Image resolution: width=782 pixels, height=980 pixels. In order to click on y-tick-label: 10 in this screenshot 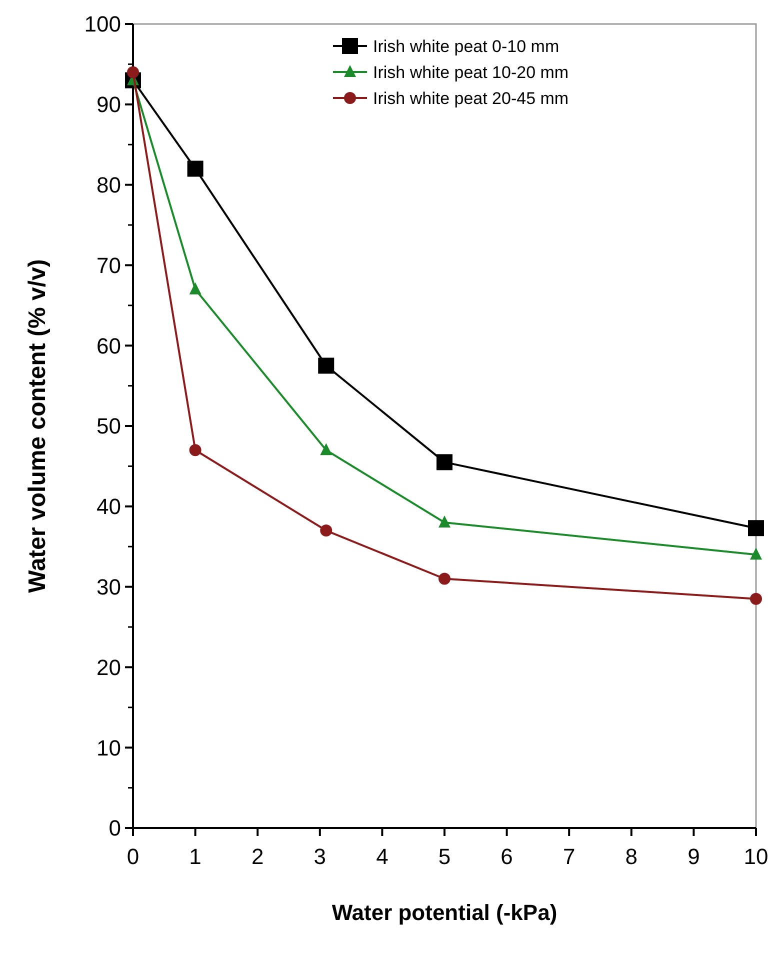, I will do `click(108, 747)`.